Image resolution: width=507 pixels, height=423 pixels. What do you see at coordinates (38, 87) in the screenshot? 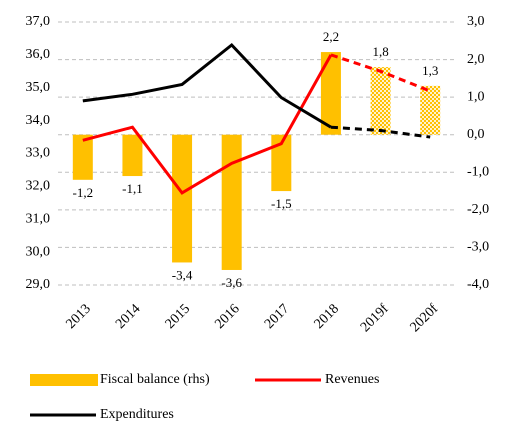
I see `y-tick-label: 35,0` at bounding box center [38, 87].